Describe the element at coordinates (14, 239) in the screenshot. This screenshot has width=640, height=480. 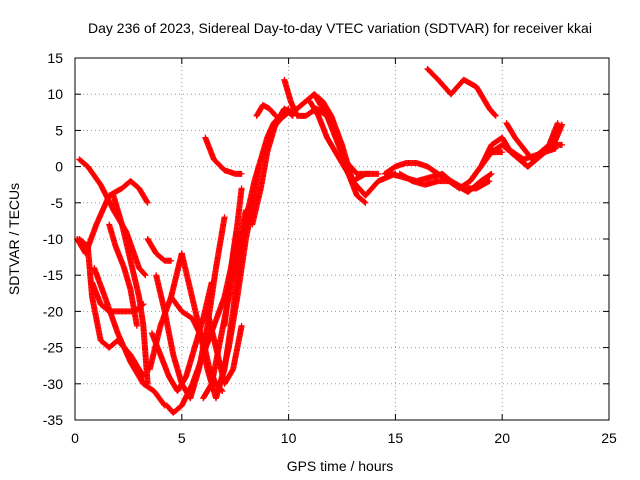
I see `y-axis-label: SDTVAR / TECUs` at that location.